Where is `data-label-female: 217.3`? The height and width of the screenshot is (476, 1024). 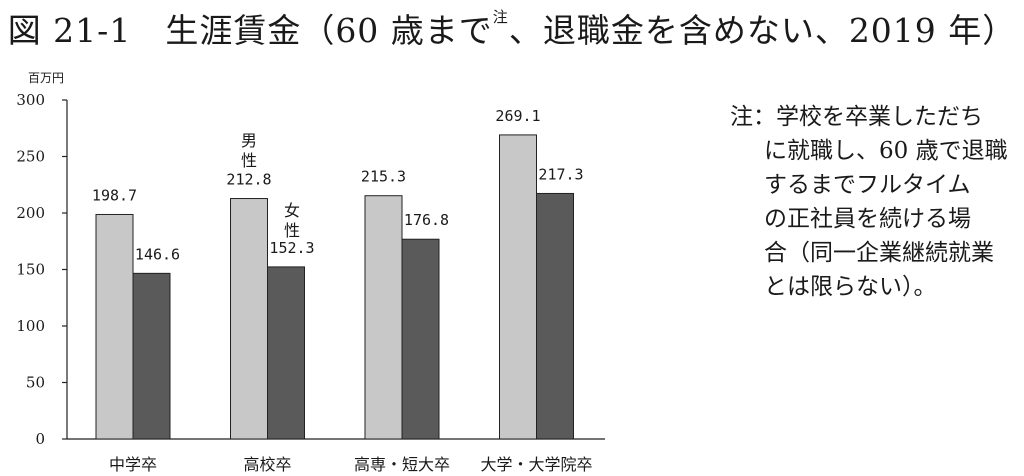
data-label-female: 217.3 is located at coordinates (560, 174).